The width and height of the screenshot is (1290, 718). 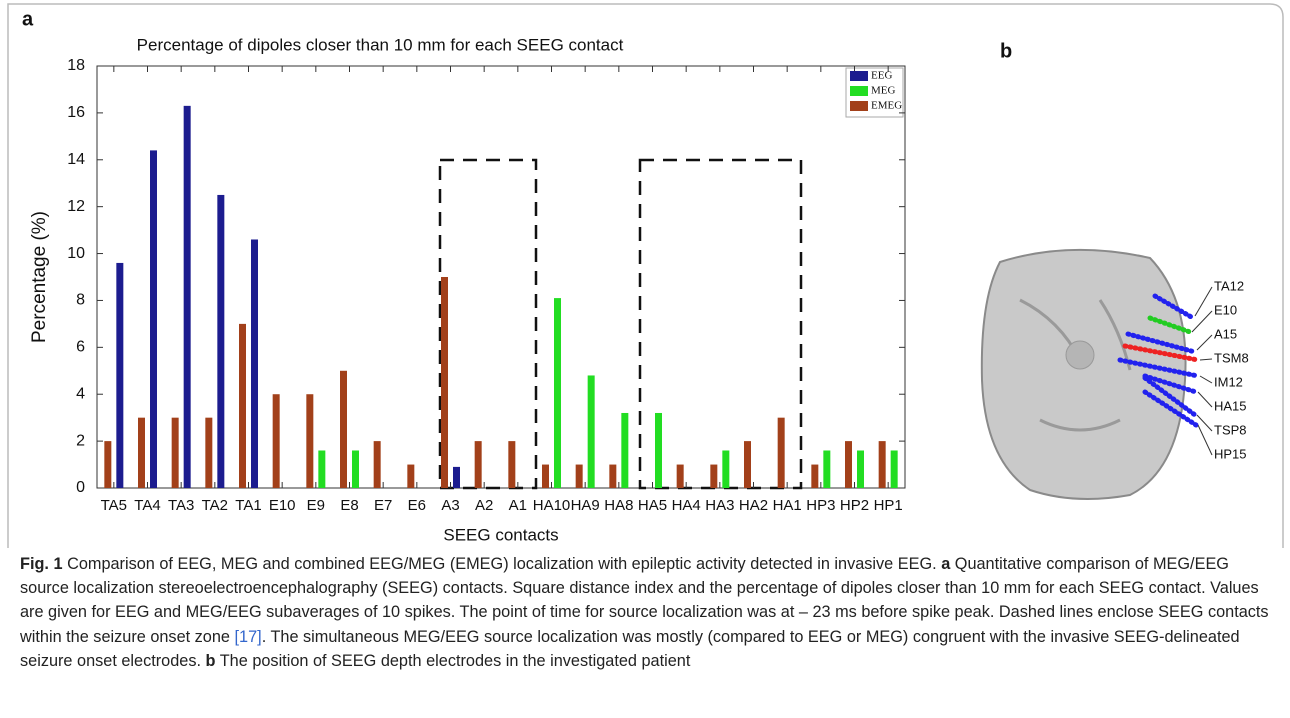 What do you see at coordinates (854, 505) in the screenshot?
I see `x-tick-label: HP2` at bounding box center [854, 505].